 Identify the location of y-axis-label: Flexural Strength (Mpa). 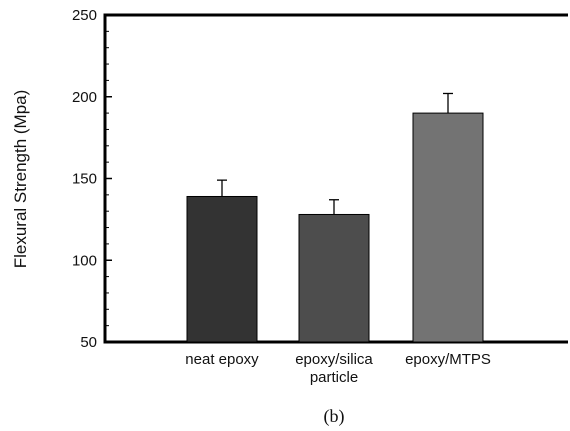
(20, 179).